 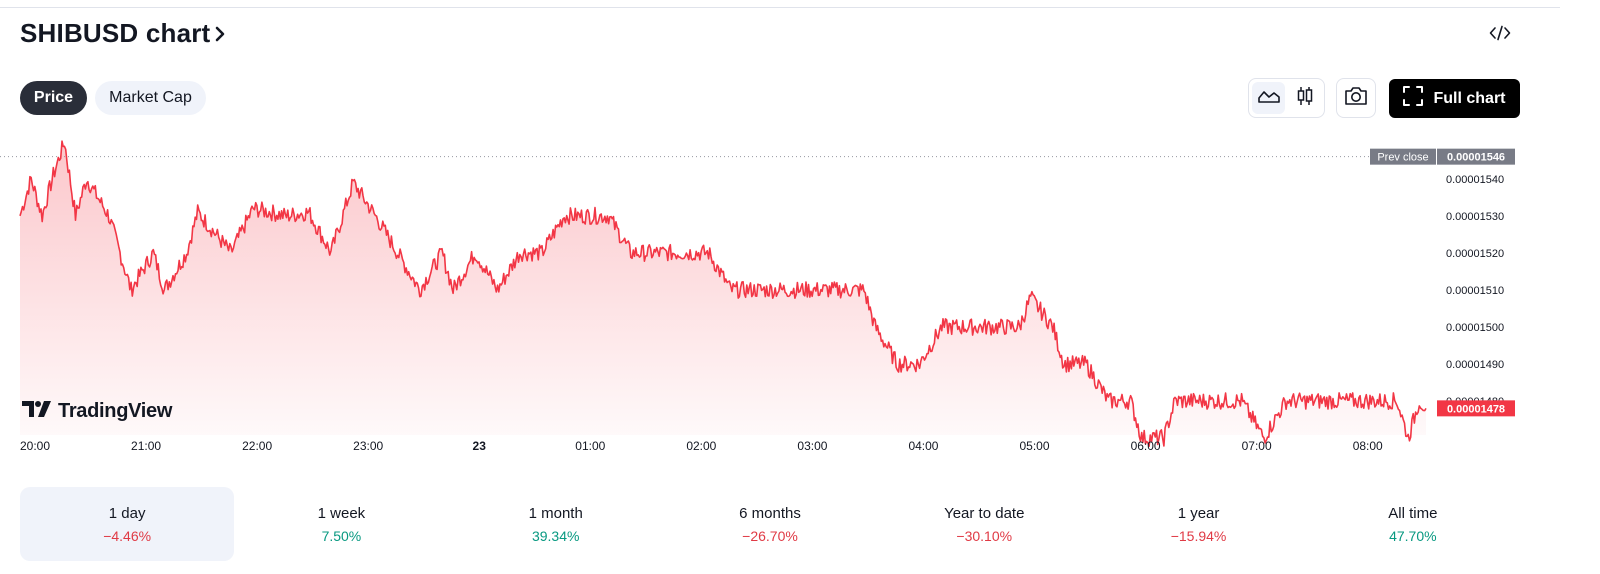 I want to click on symbol-title-link: SHIBUSD chart, so click(x=125, y=33).